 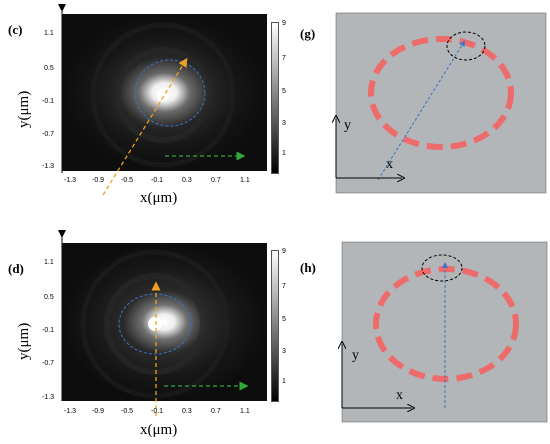 What do you see at coordinates (421, 110) in the screenshot?
I see `blue-dashed-line` at bounding box center [421, 110].